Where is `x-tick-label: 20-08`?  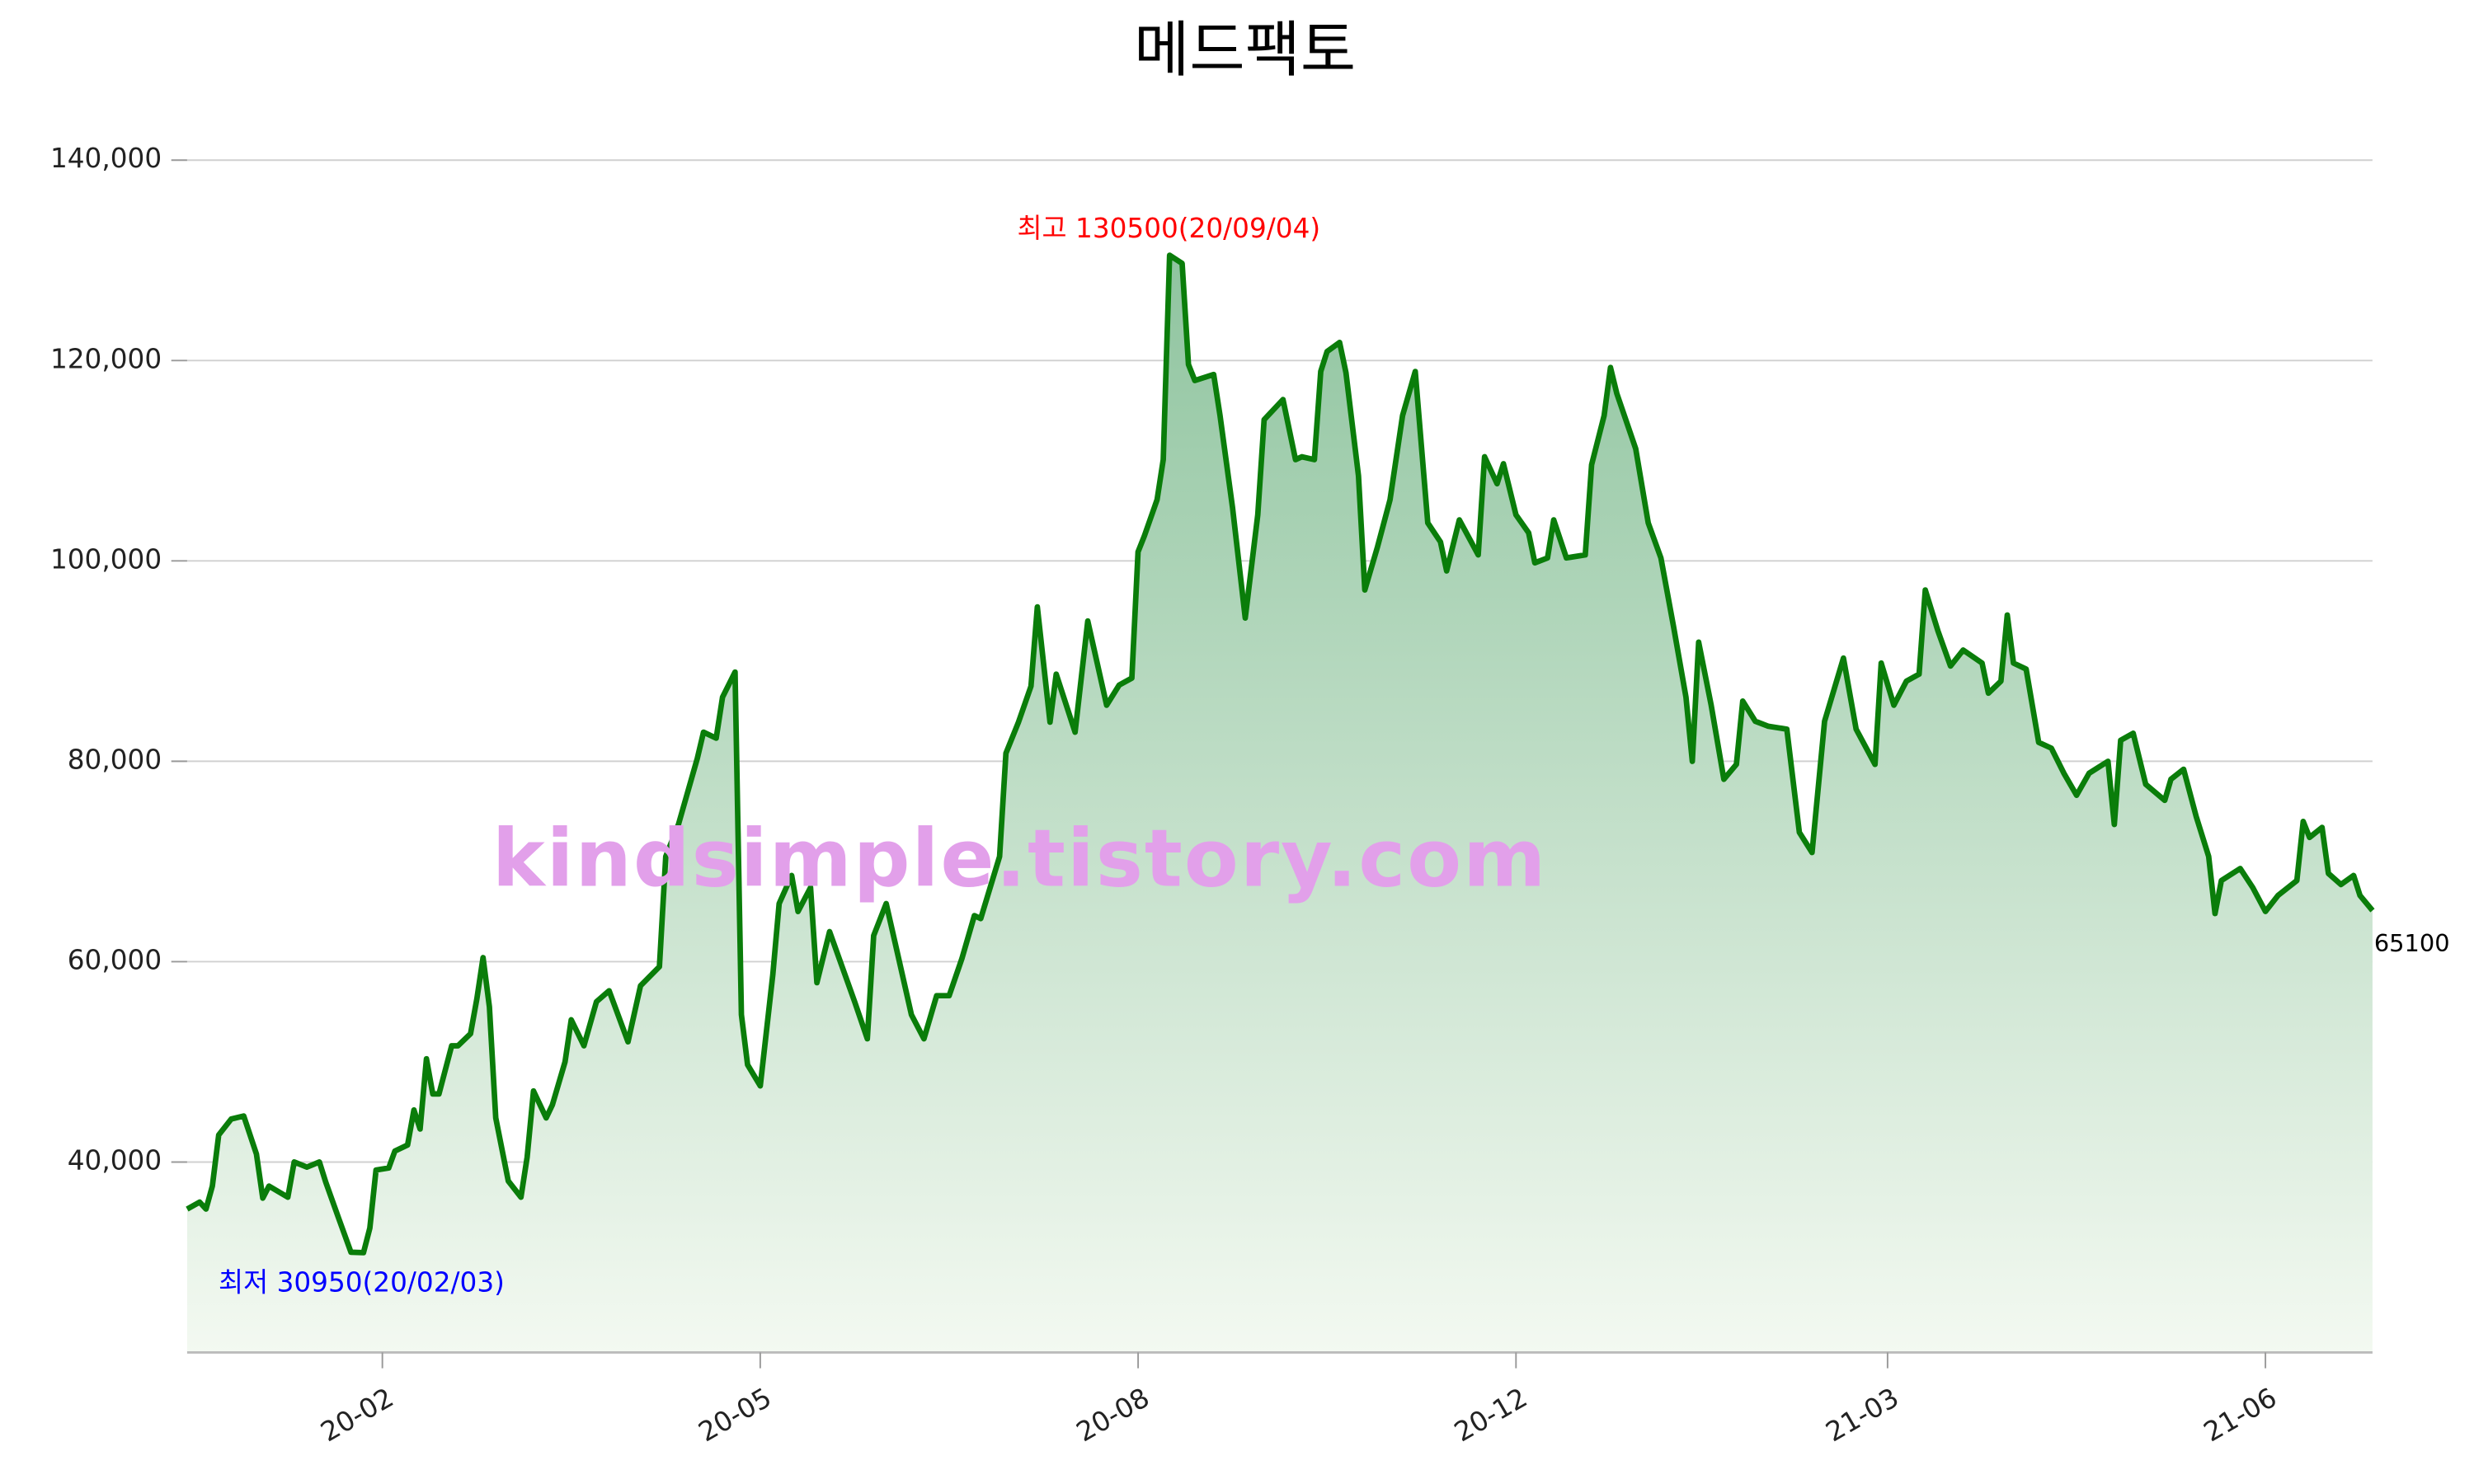 x-tick-label: 20-08 is located at coordinates (1113, 1415).